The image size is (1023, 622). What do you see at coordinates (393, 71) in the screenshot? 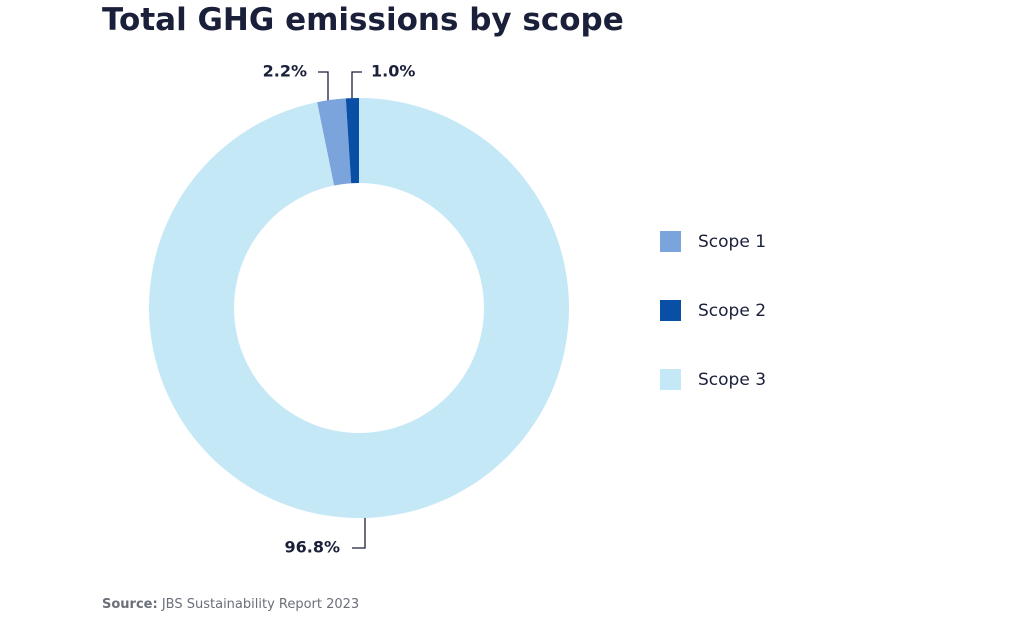
I see `value-label: 1.0%` at bounding box center [393, 71].